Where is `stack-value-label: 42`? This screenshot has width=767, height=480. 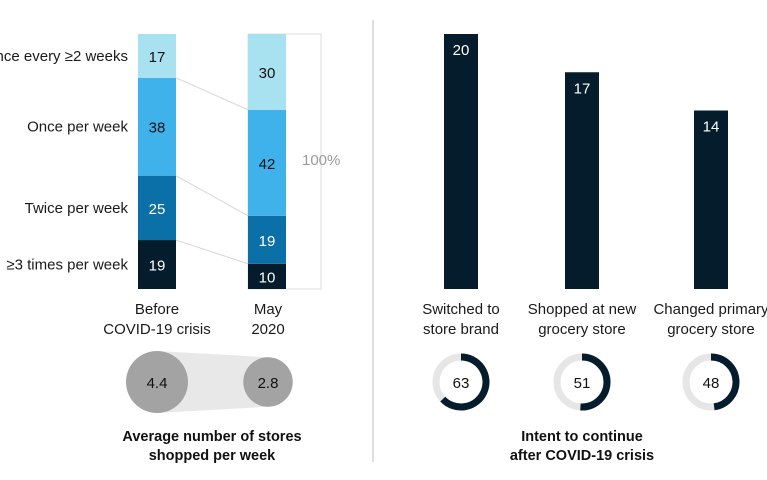
stack-value-label: 42 is located at coordinates (267, 164).